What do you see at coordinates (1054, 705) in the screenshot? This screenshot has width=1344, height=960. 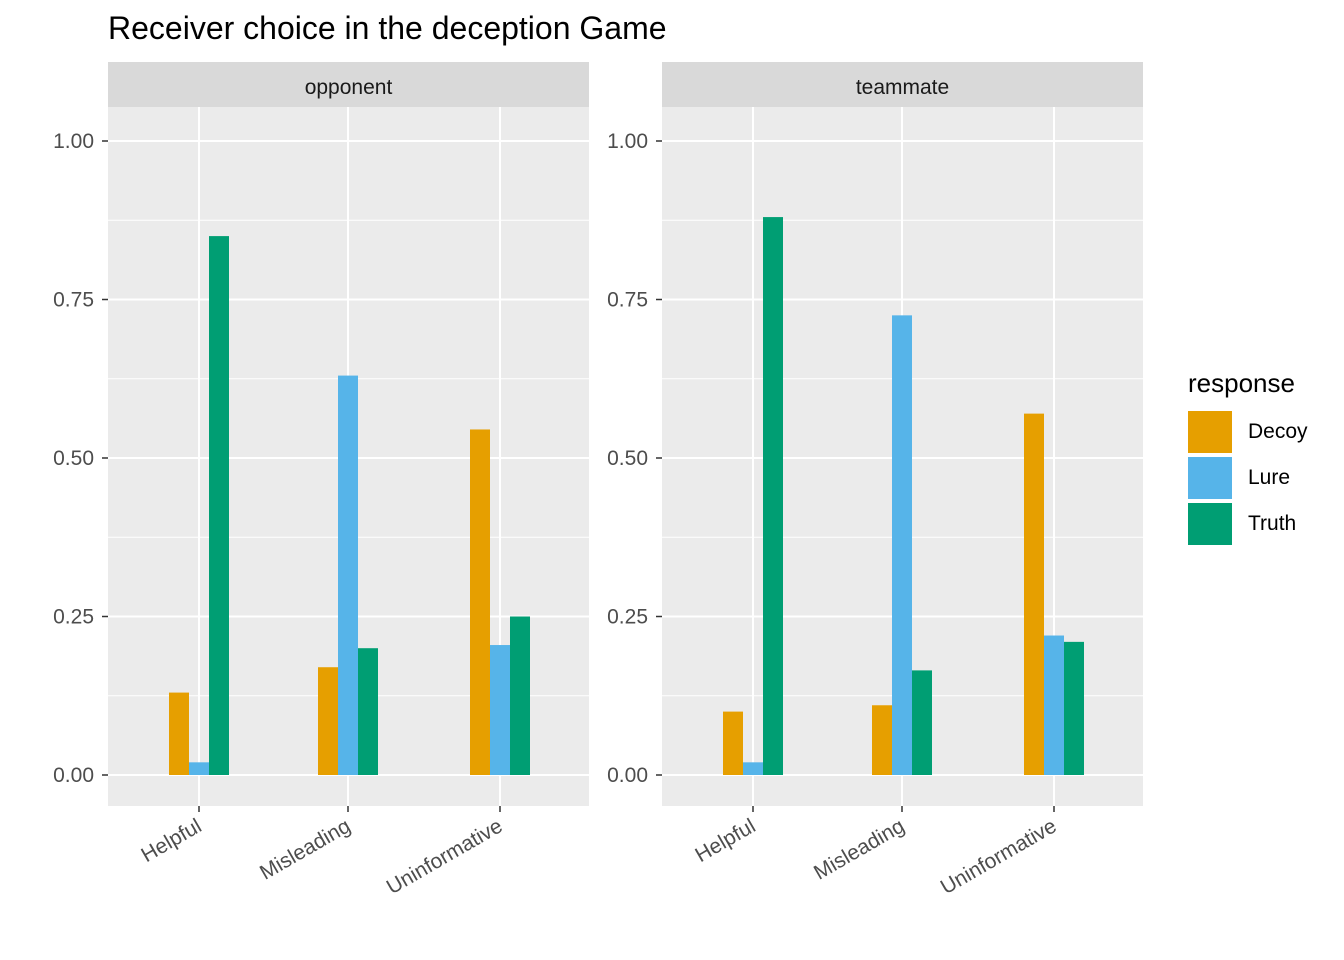 I see `bar-teammate-uninformative-lure` at bounding box center [1054, 705].